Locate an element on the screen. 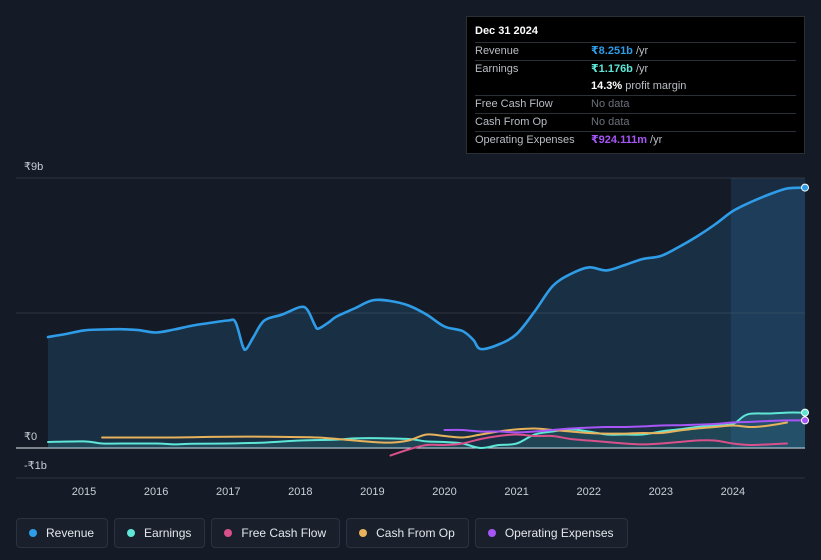  tooltip-row-operating-expenses: Operating Expenses ₹924.111m /yr is located at coordinates (635, 140).